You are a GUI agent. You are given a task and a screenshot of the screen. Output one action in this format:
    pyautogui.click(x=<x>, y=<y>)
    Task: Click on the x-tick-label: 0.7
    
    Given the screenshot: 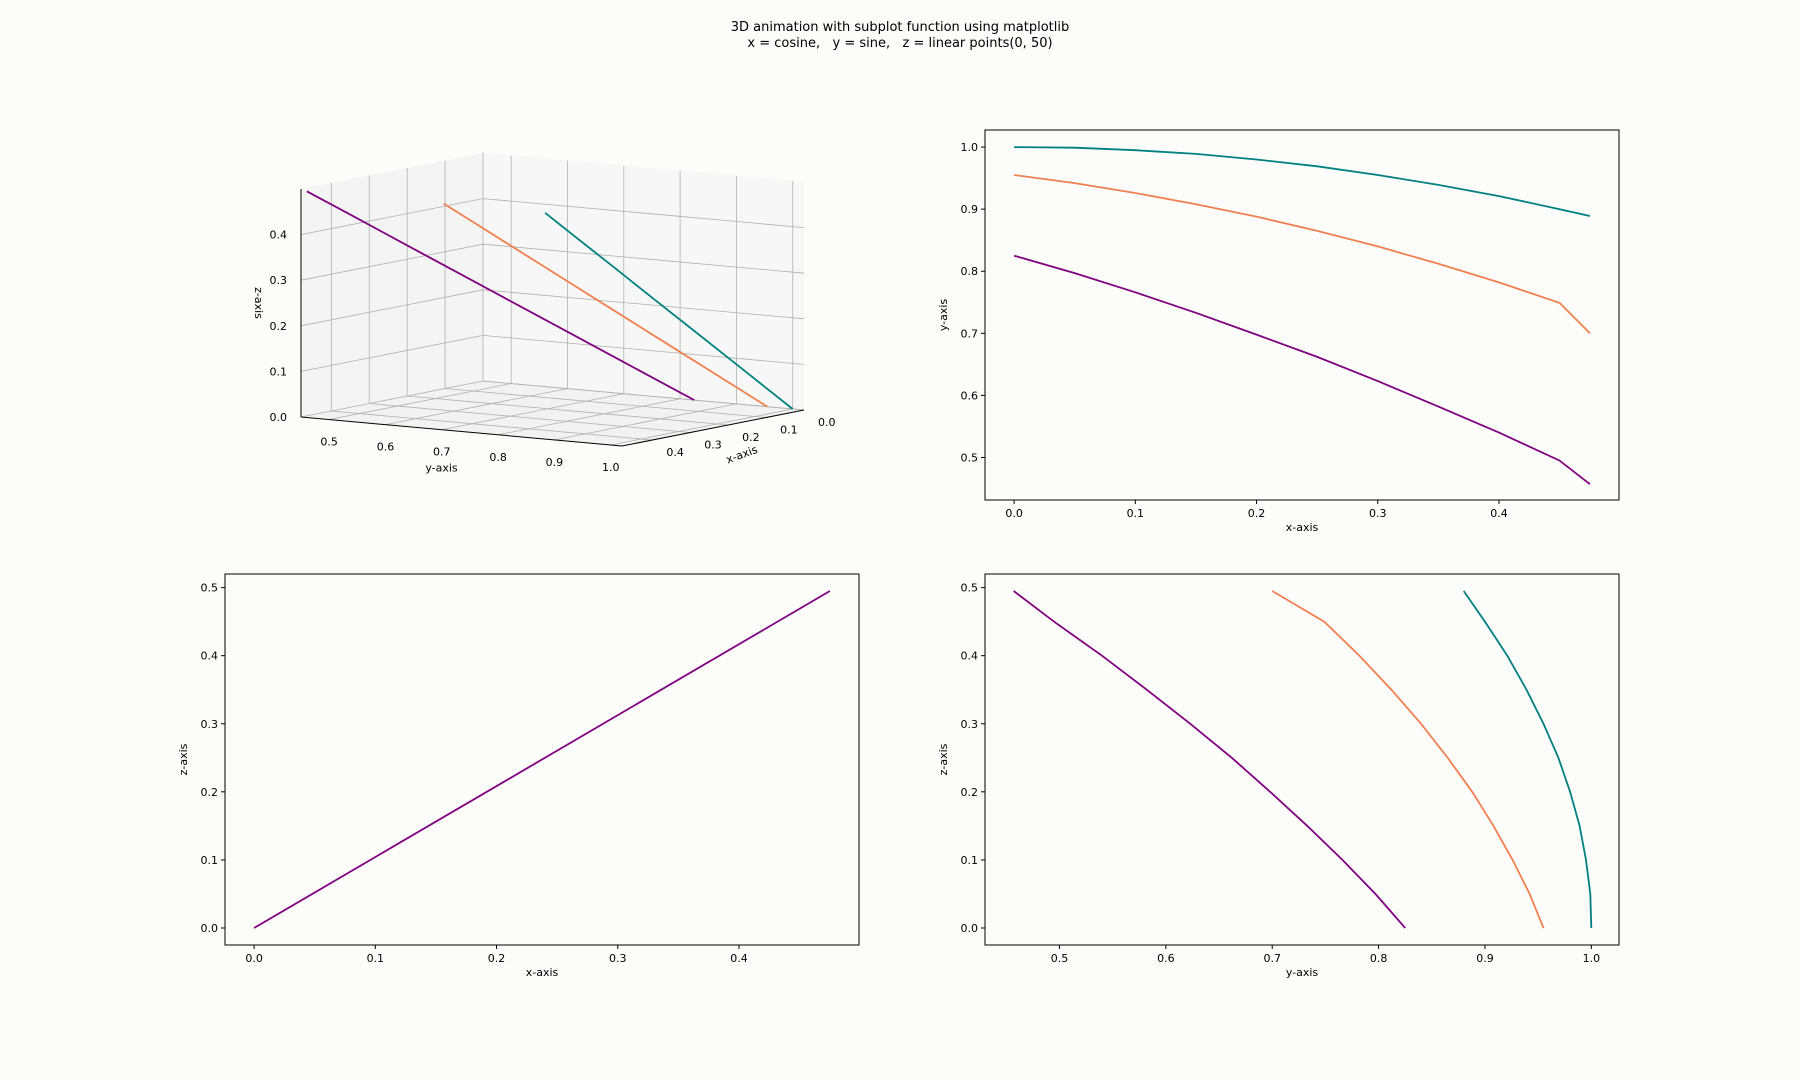 What is the action you would take?
    pyautogui.click(x=1272, y=958)
    